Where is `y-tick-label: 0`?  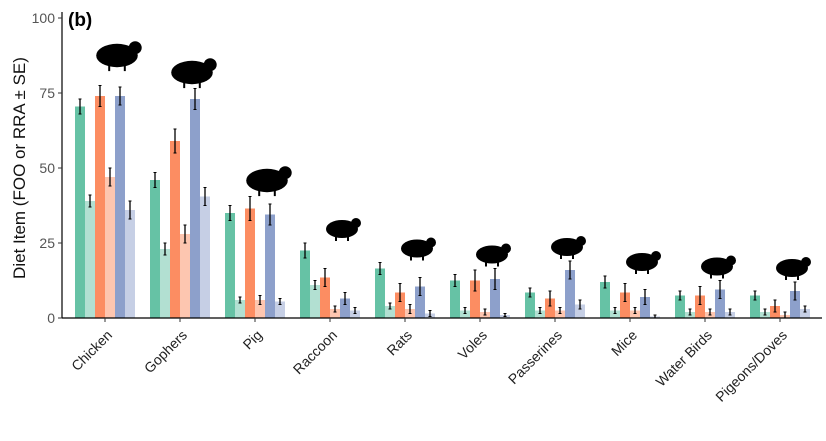
y-tick-label: 0 is located at coordinates (51, 318).